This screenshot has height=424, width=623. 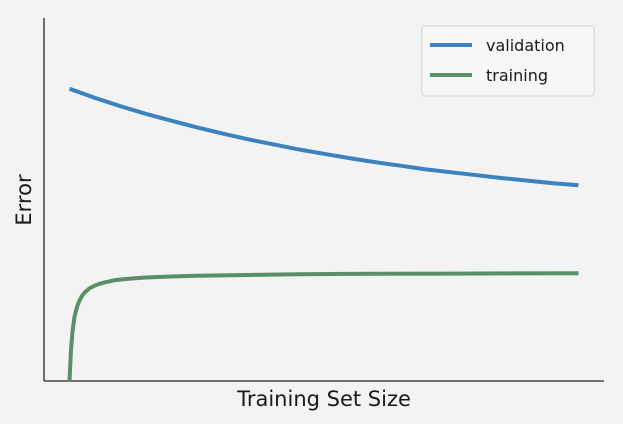 What do you see at coordinates (24, 200) in the screenshot?
I see `y-axis-label: Error` at bounding box center [24, 200].